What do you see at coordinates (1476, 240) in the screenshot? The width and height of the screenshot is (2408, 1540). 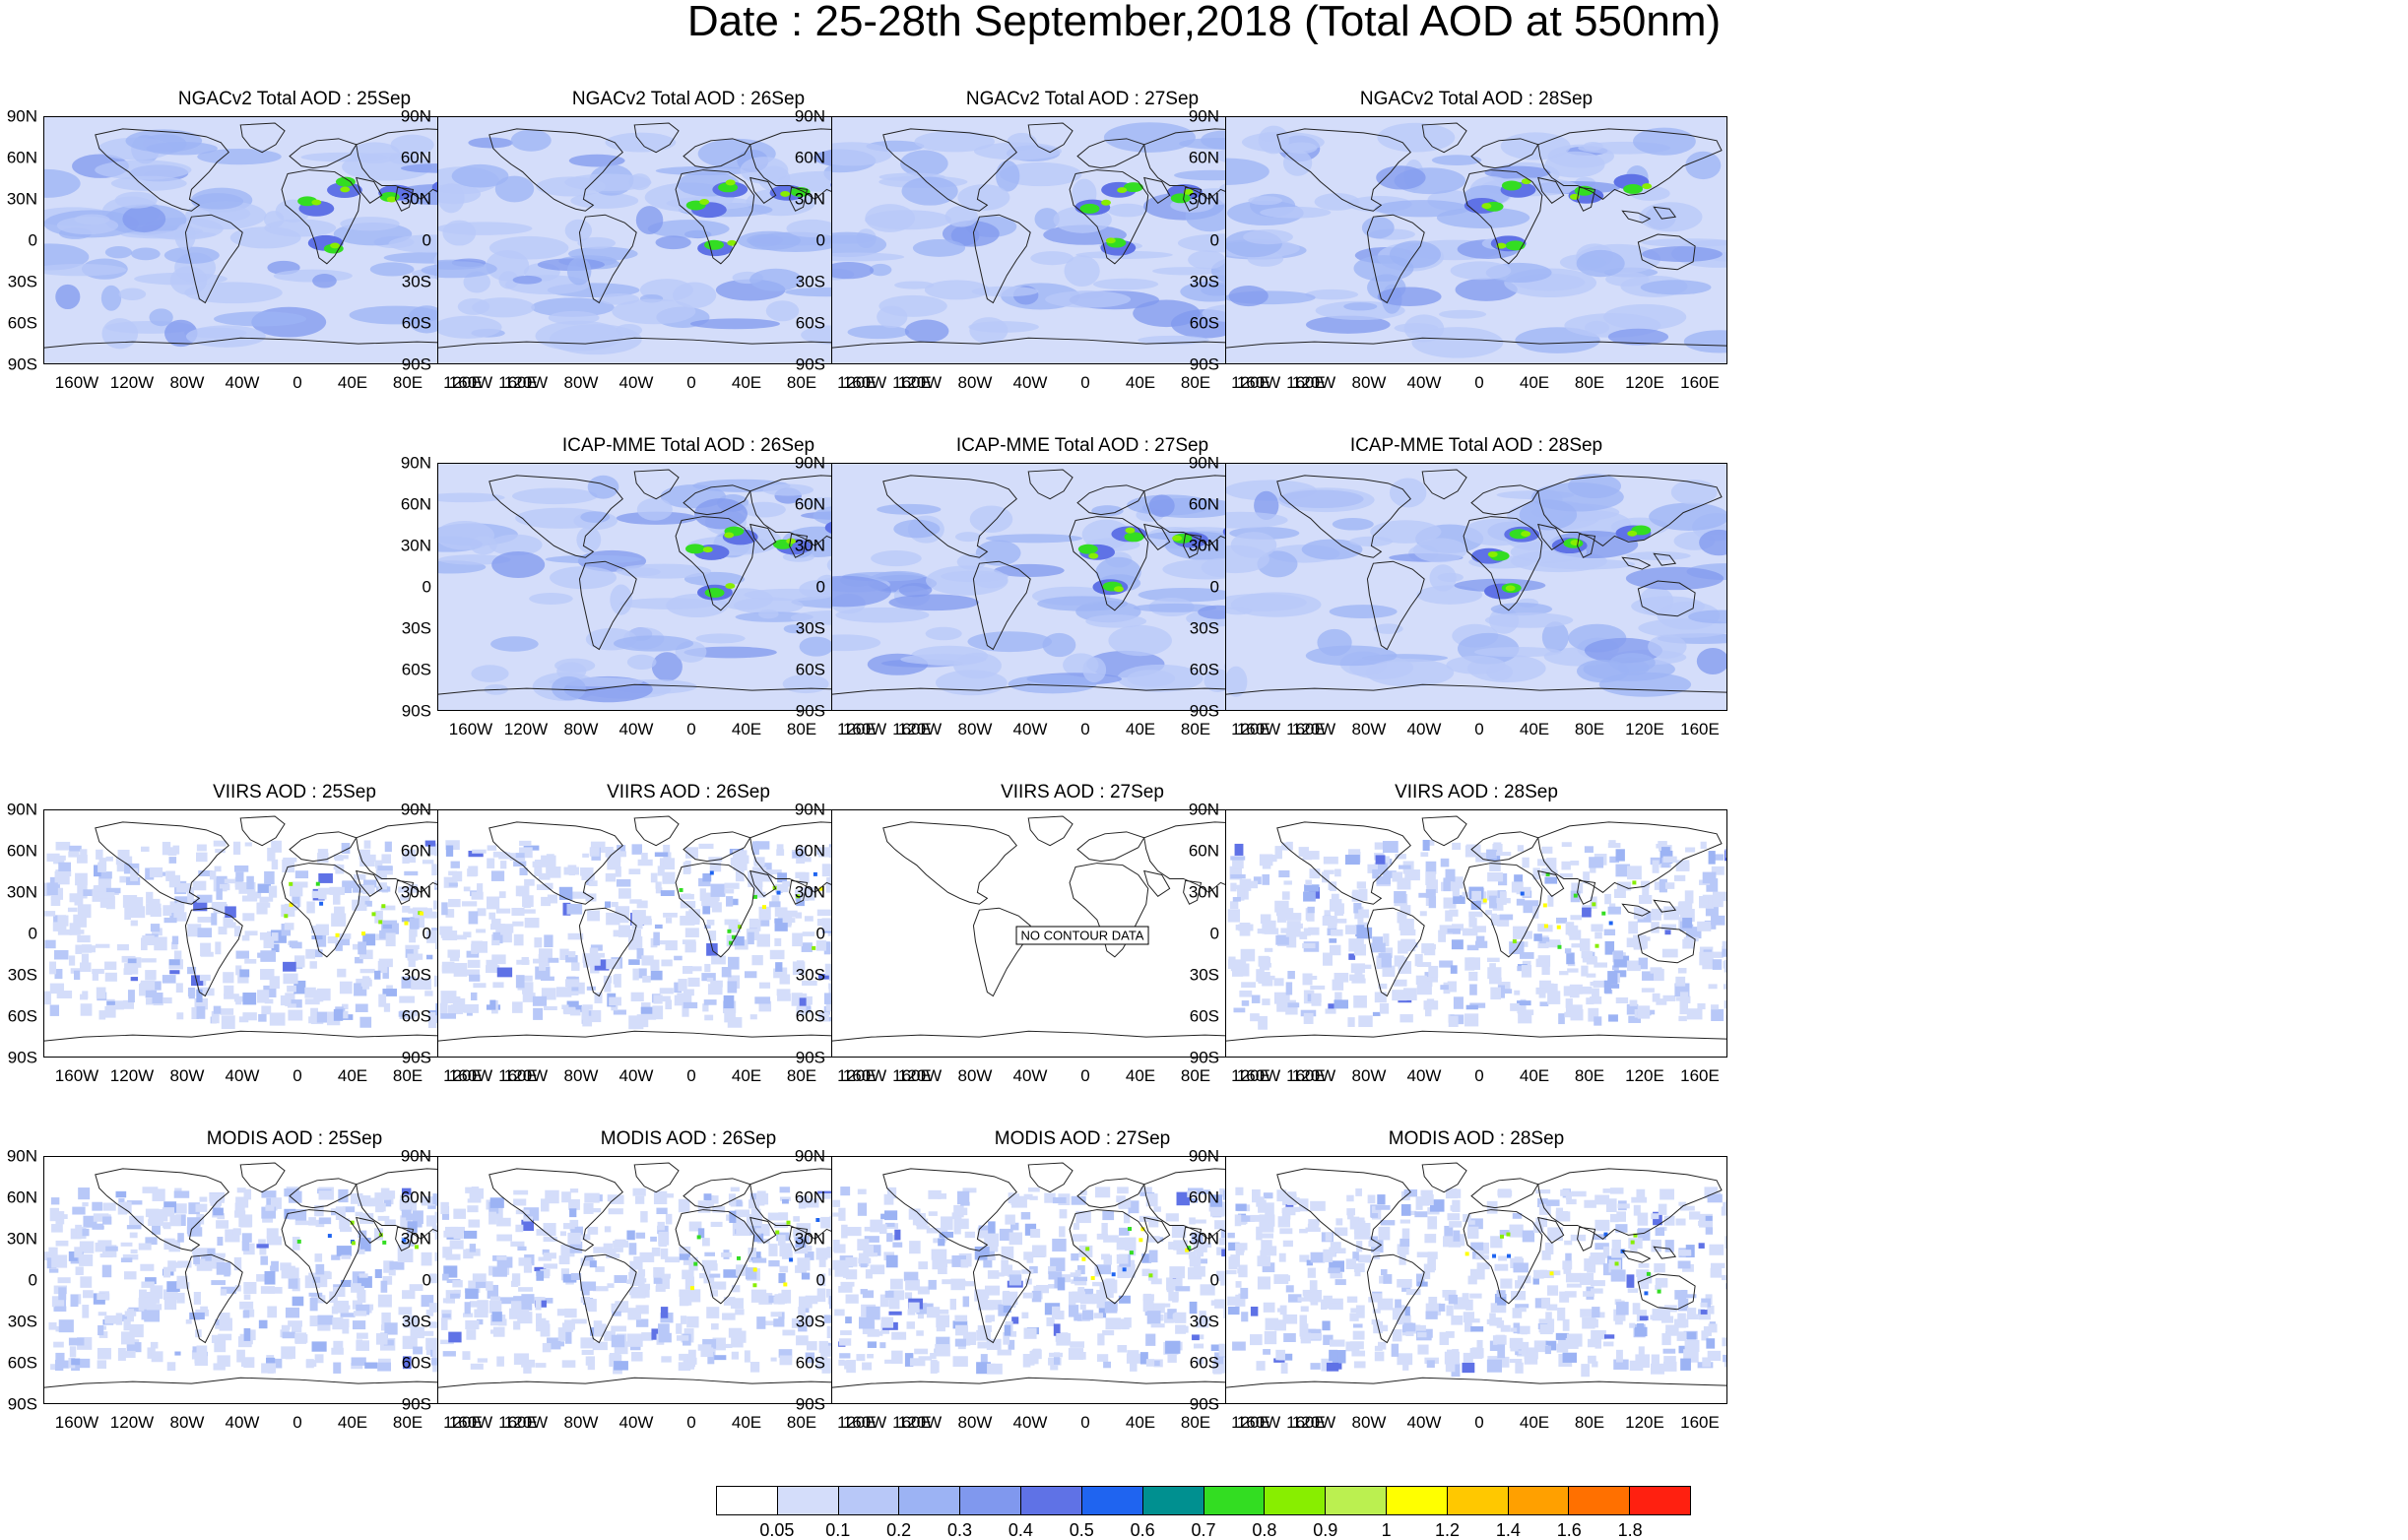 I see `map-area` at bounding box center [1476, 240].